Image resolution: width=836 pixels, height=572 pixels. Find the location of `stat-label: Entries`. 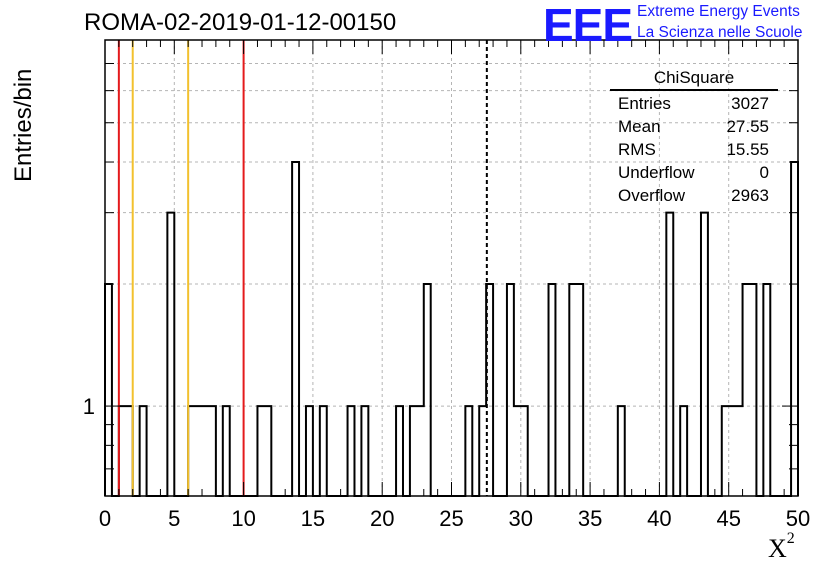

stat-label: Entries is located at coordinates (644, 103).